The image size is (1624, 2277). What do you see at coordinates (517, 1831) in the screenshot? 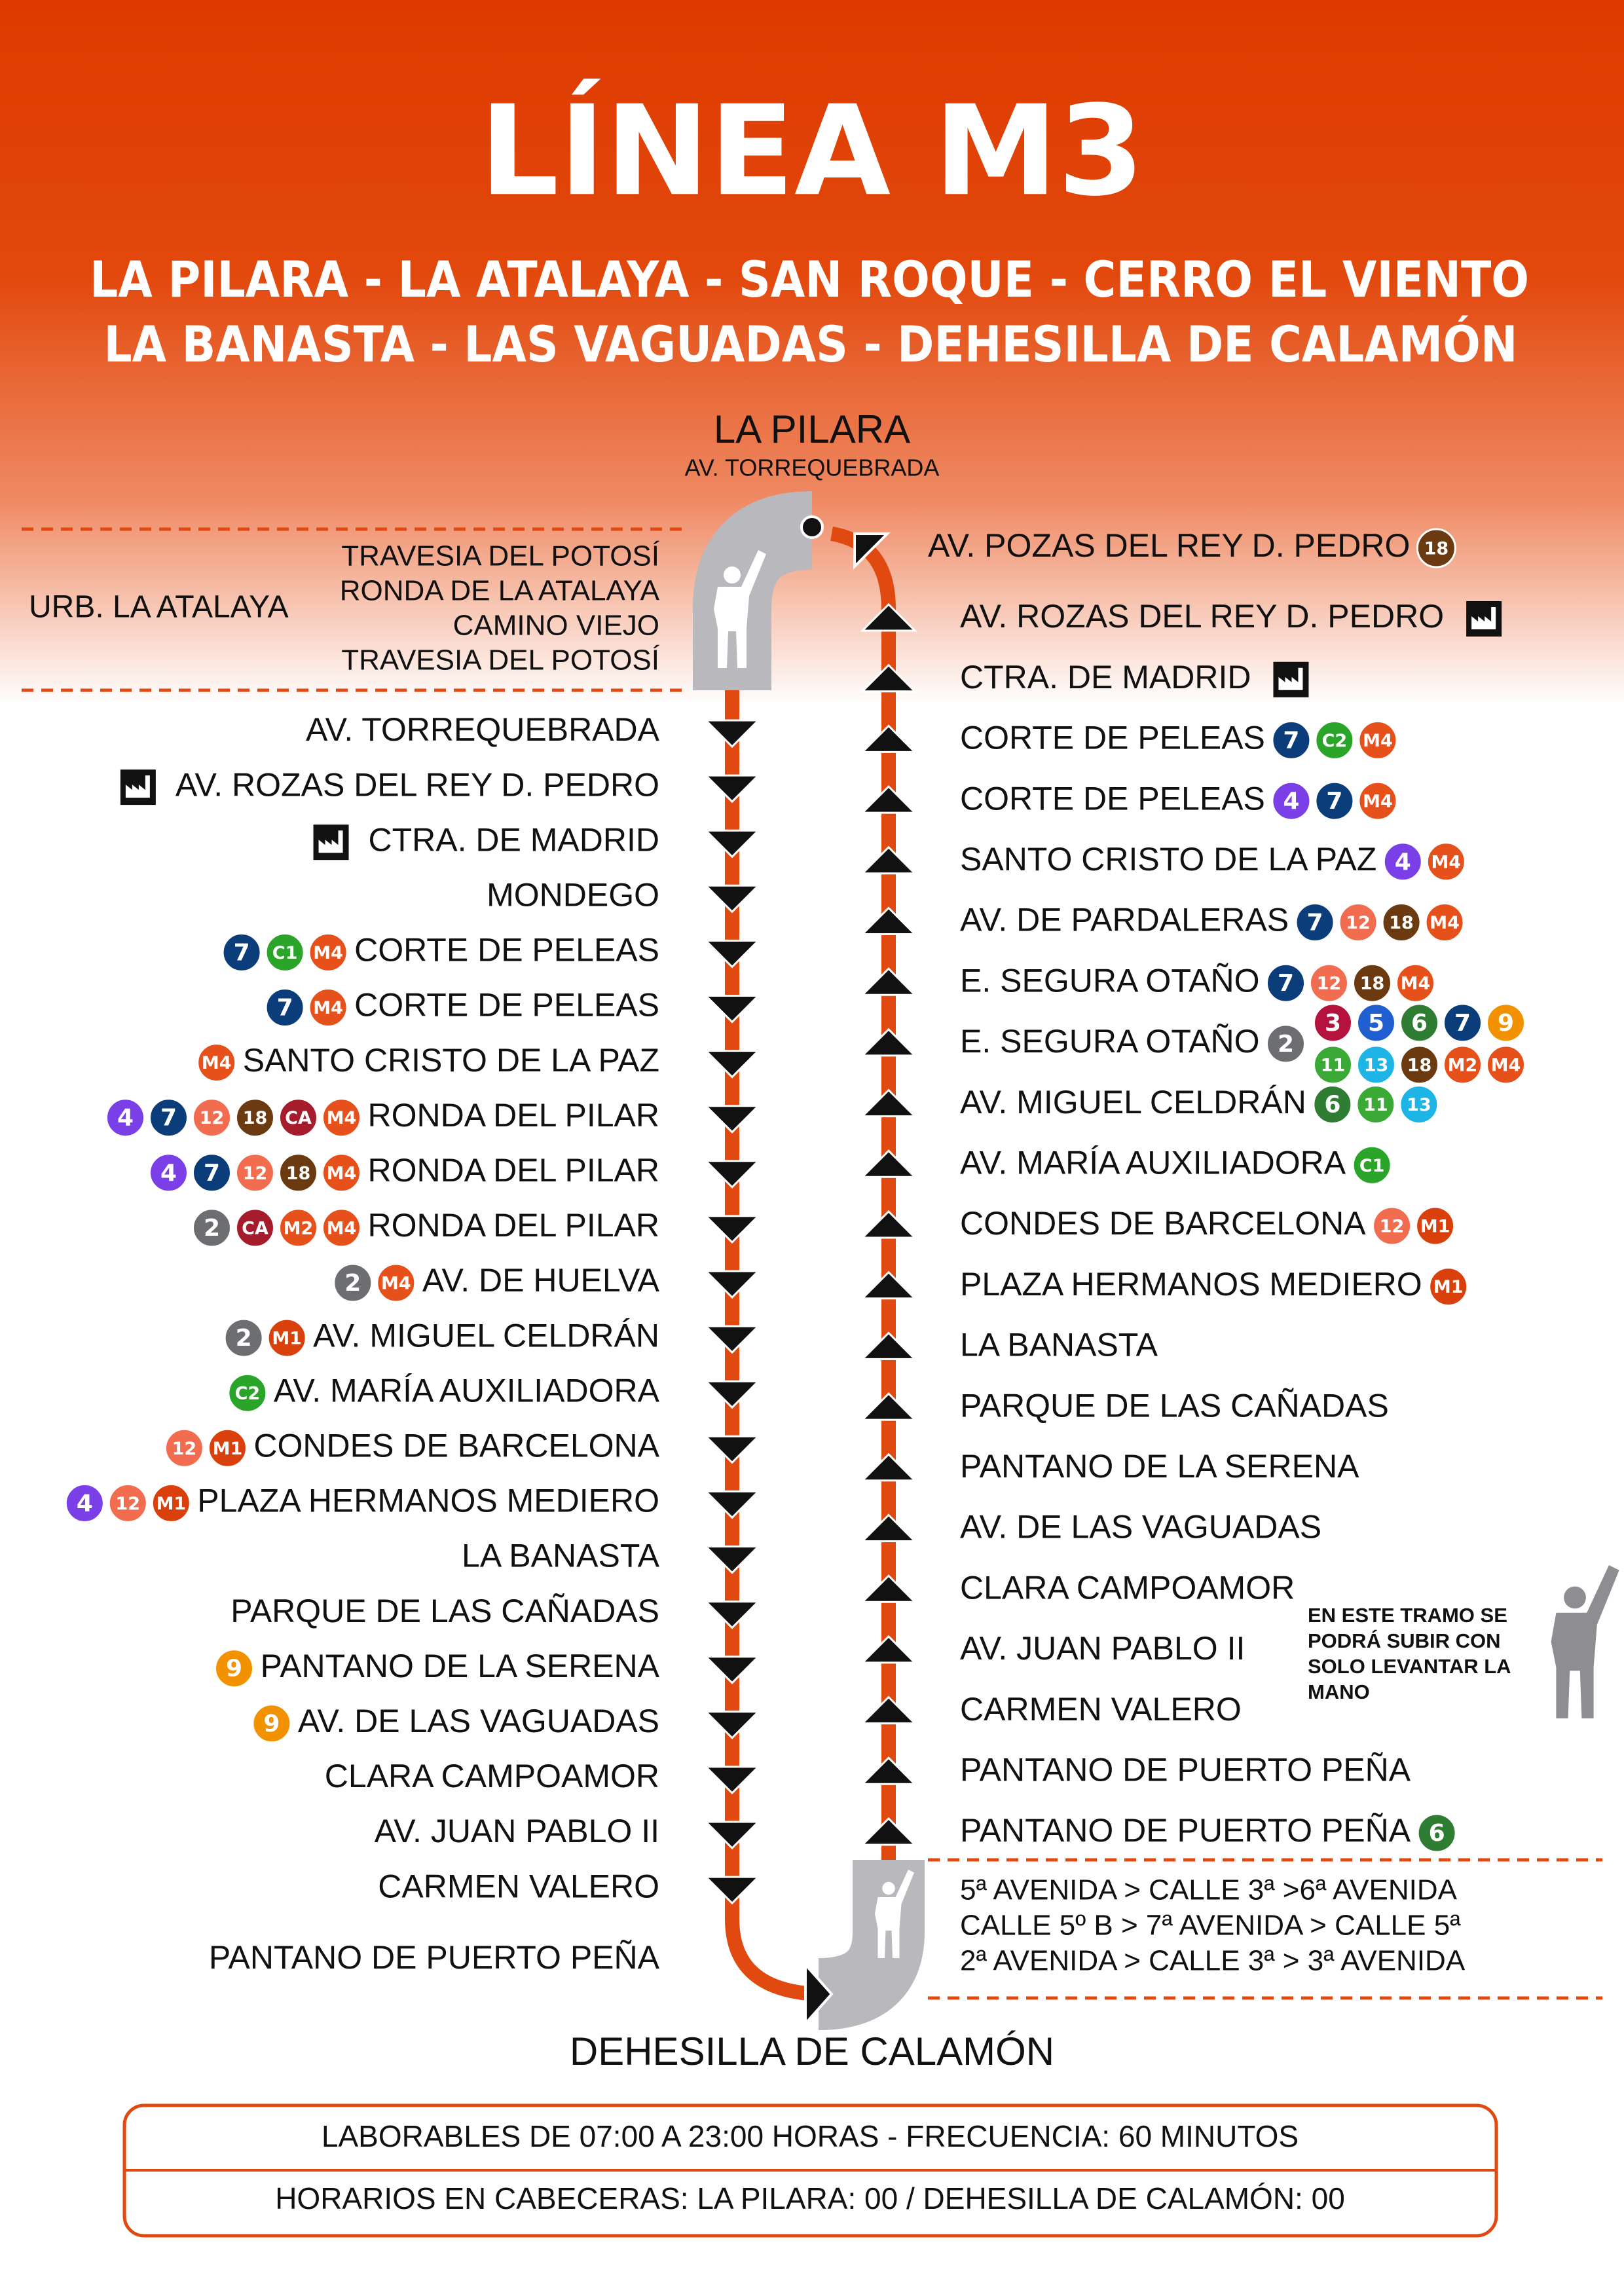
I see `stop-name: AV. JUAN PABLO II` at bounding box center [517, 1831].